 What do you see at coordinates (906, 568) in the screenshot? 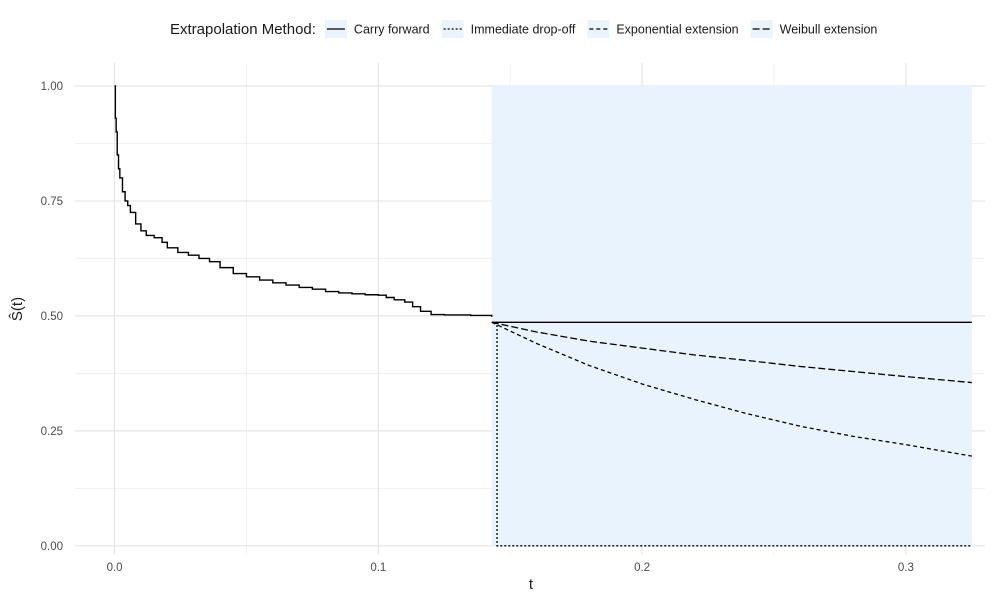
I see `x-tick-label: 0.3` at bounding box center [906, 568].